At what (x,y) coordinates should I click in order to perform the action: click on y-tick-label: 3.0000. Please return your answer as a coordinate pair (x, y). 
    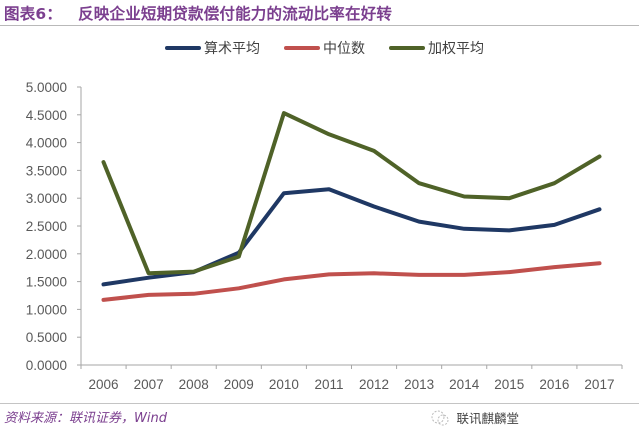
    Looking at the image, I should click on (46, 198).